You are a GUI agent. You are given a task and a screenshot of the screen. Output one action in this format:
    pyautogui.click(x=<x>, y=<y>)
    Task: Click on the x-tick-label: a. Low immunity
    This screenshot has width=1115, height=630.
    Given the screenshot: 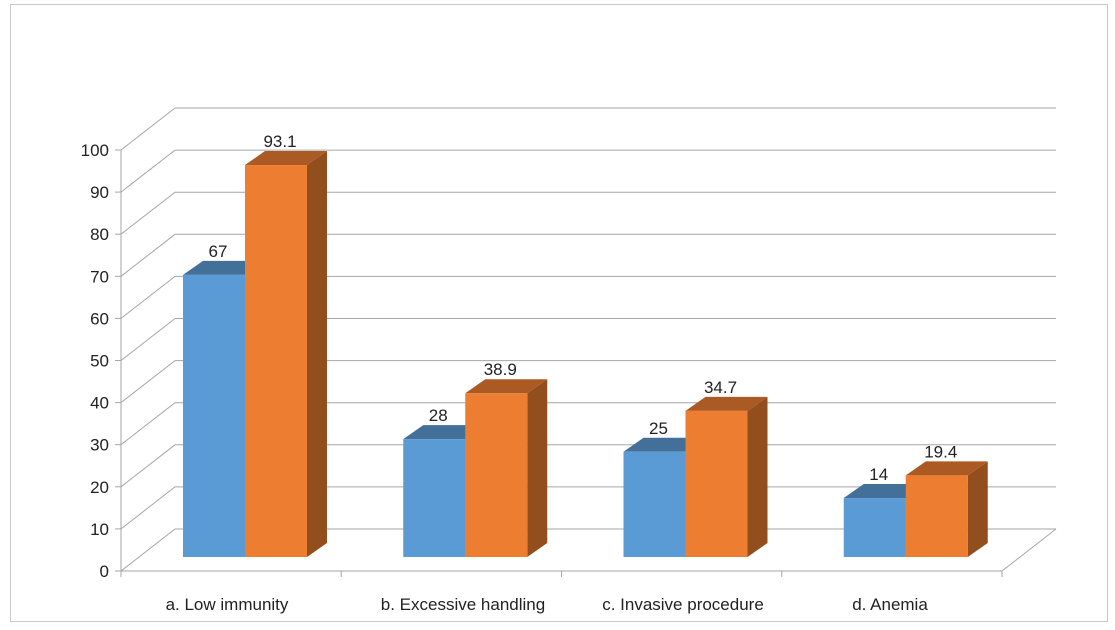 What is the action you would take?
    pyautogui.click(x=227, y=604)
    